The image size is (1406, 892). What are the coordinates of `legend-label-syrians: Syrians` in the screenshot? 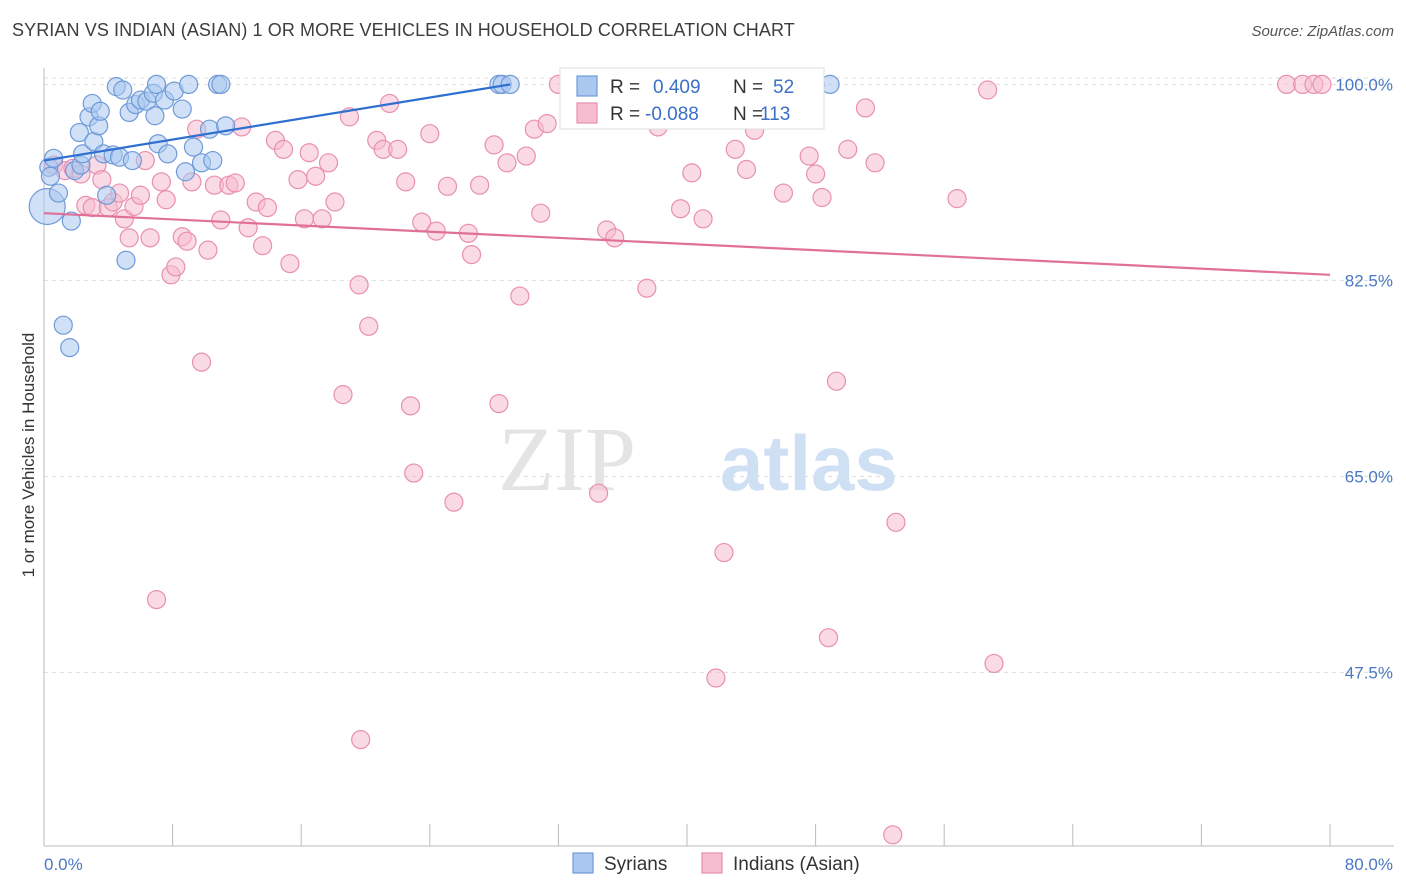 It's located at (635, 864).